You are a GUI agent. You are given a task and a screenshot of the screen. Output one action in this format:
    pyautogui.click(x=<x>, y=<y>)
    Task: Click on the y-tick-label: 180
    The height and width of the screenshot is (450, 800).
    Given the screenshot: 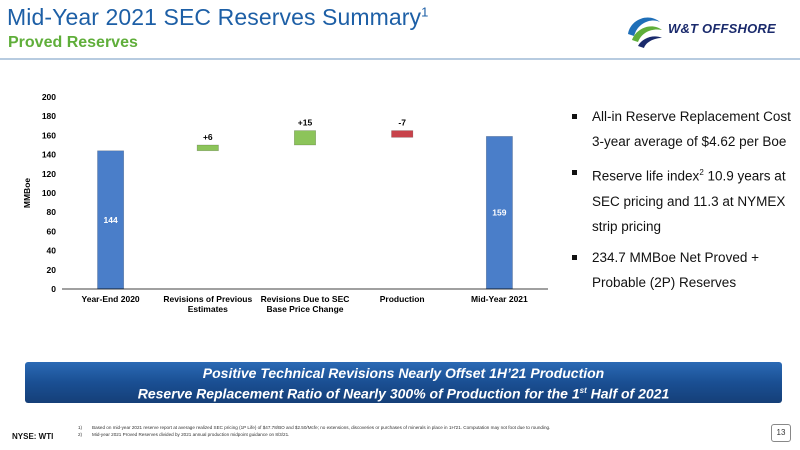 What is the action you would take?
    pyautogui.click(x=49, y=116)
    